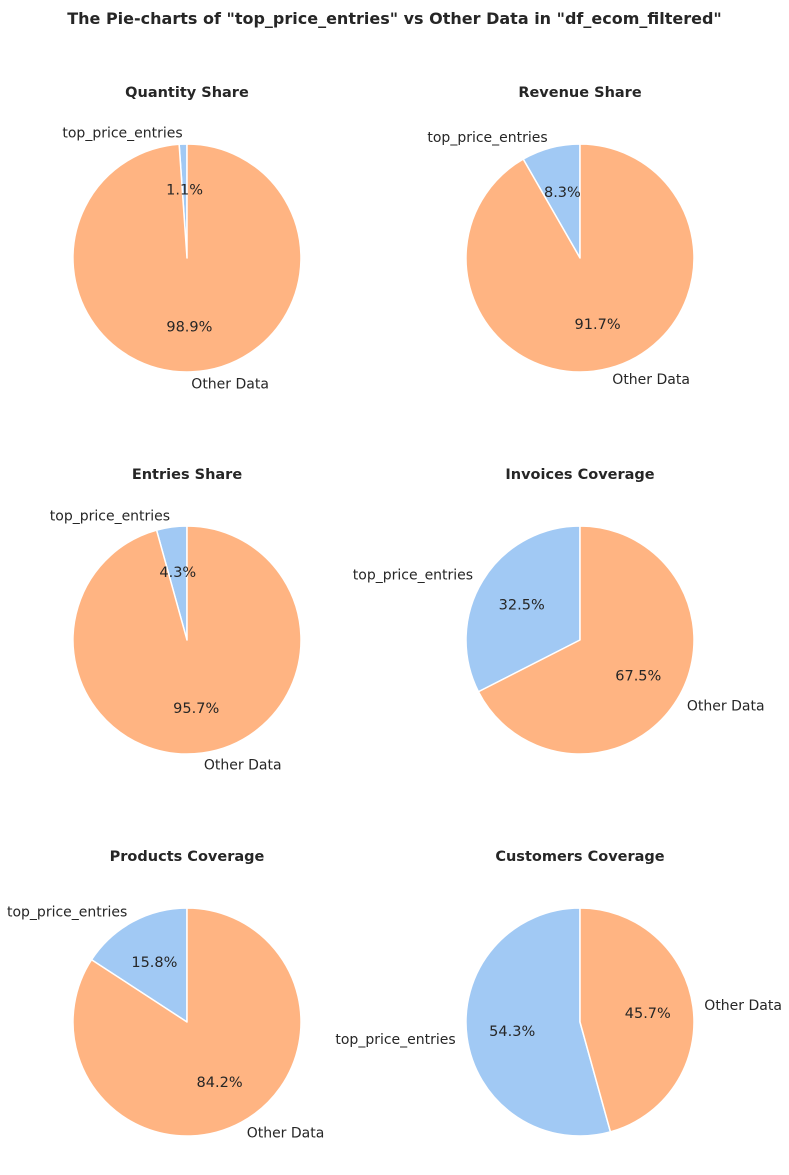  I want to click on wedges-invoices-coverage, so click(580, 640).